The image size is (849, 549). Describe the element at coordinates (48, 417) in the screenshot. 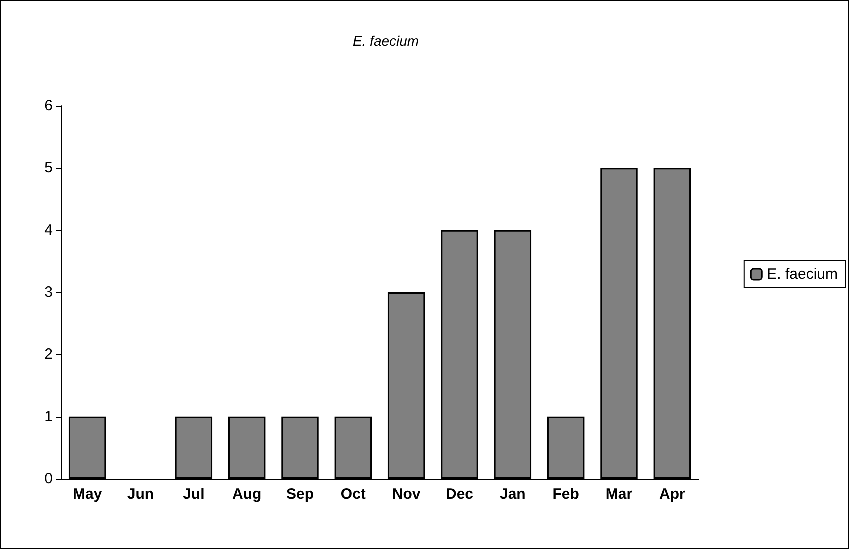

I see `y-tick-label: 1` at that location.